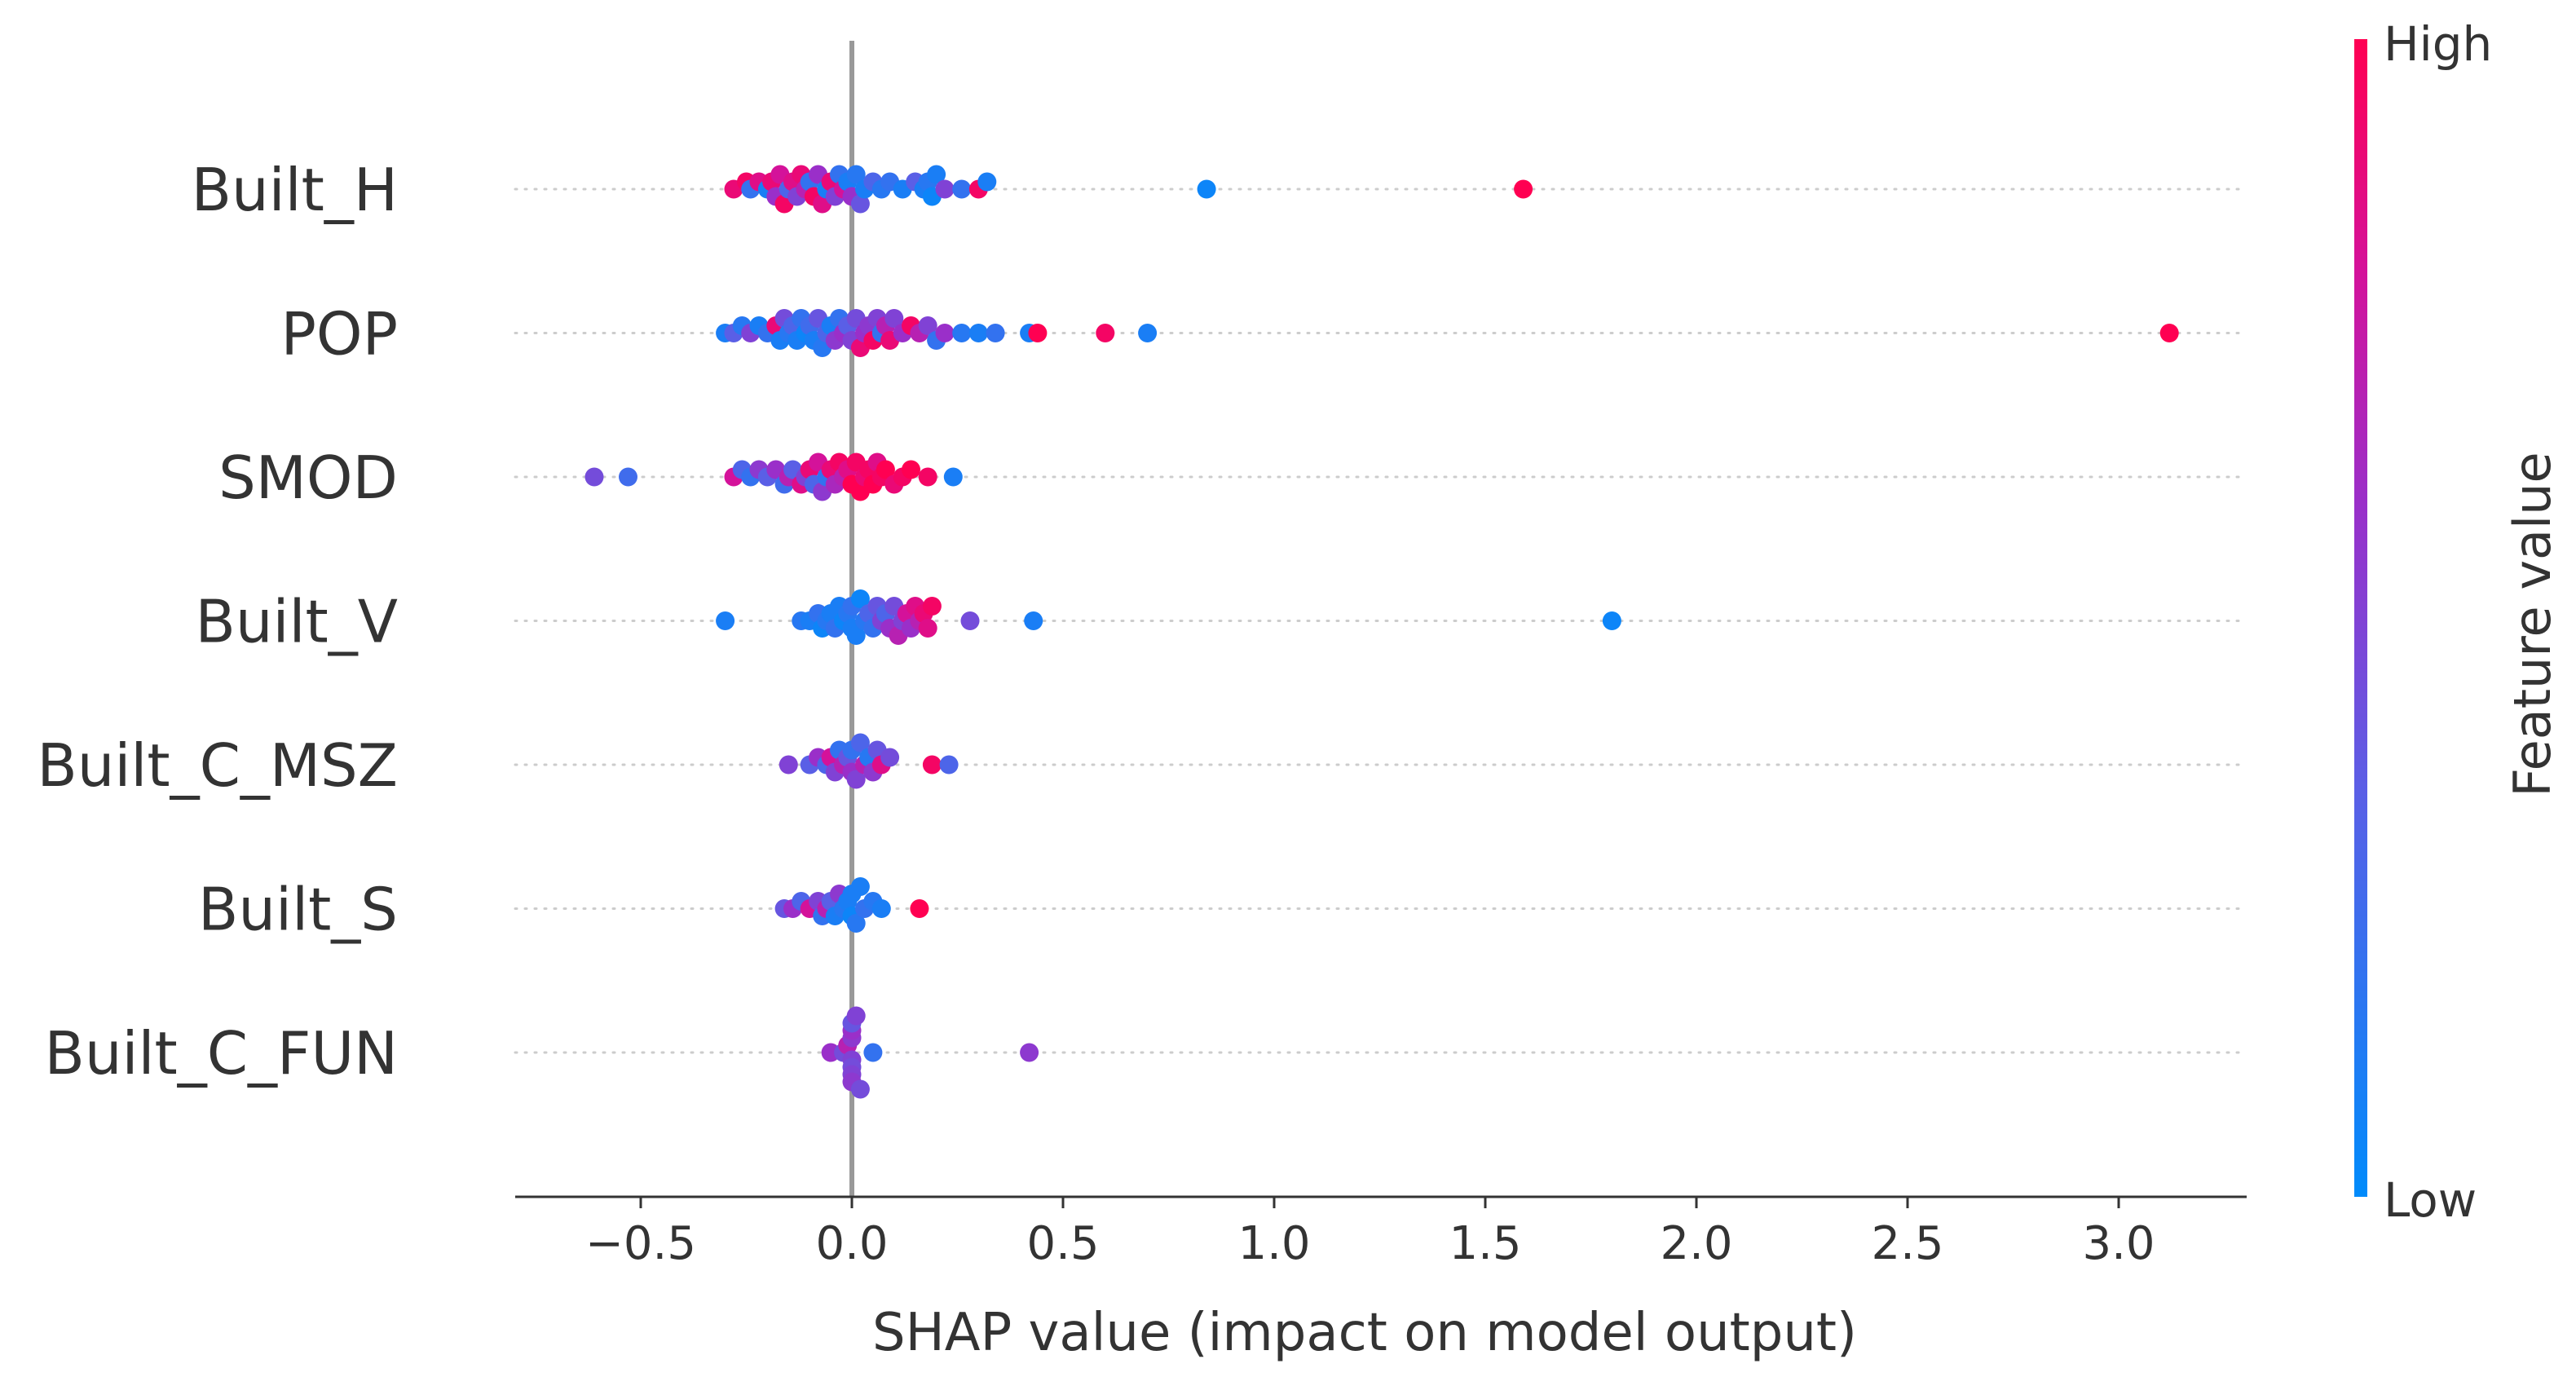  Describe the element at coordinates (308, 478) in the screenshot. I see `feature-label: SMOD` at that location.